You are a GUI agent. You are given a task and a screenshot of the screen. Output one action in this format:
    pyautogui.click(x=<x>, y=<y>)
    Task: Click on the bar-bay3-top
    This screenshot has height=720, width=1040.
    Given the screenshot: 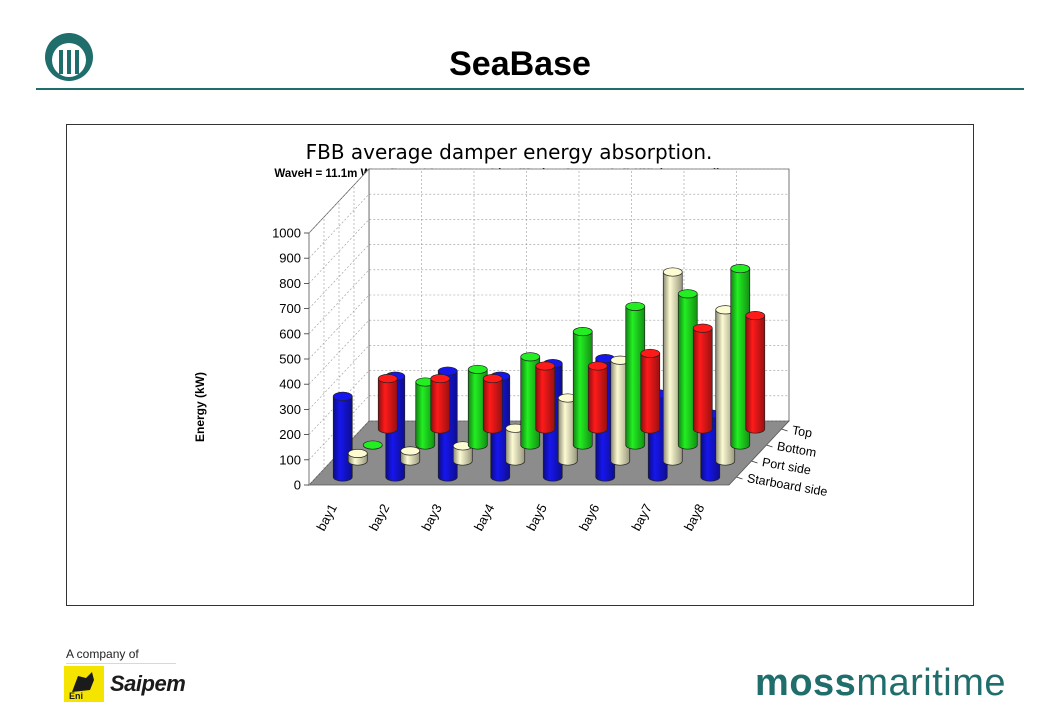 What is the action you would take?
    pyautogui.click(x=492, y=404)
    